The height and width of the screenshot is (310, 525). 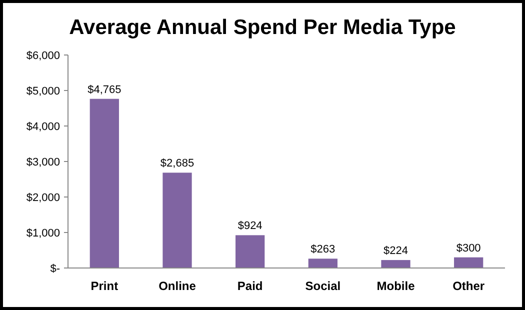 I want to click on y-tick-label: $3,000, so click(x=43, y=162).